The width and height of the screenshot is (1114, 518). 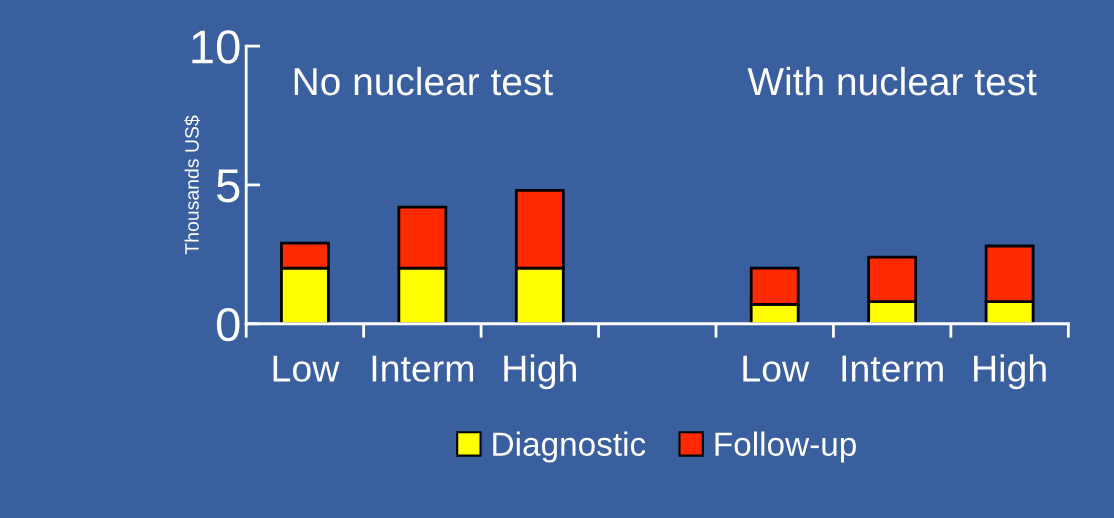 I want to click on y-axis-title: Thousands US$, so click(x=192, y=185).